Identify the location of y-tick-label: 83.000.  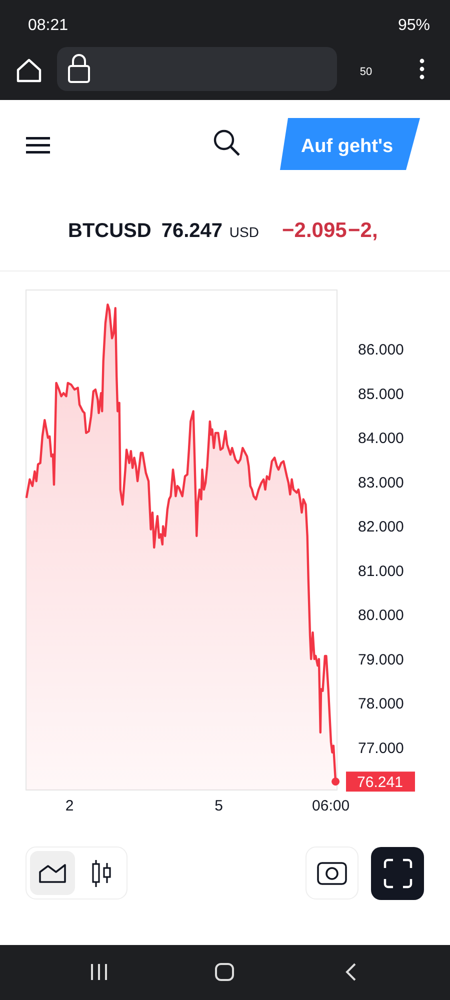
(381, 483).